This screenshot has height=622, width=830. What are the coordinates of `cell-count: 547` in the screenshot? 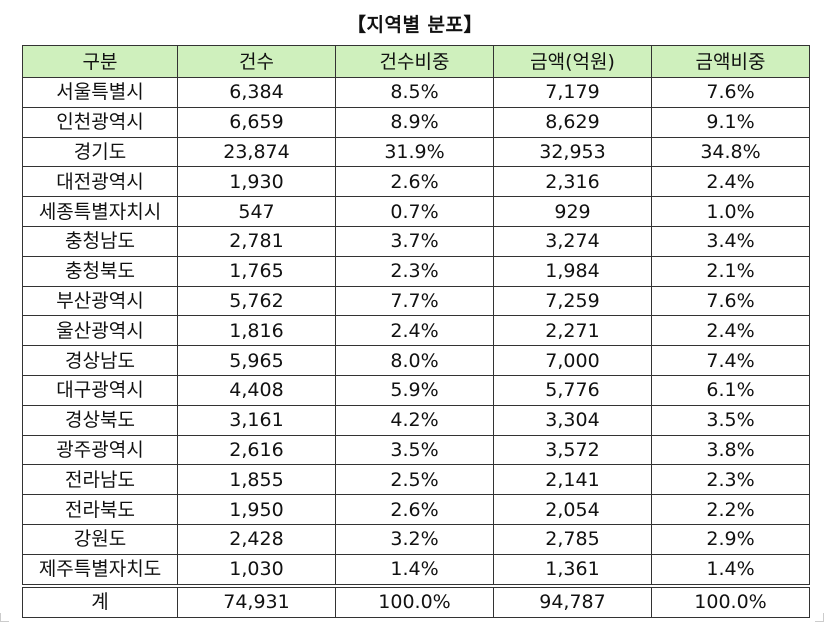 It's located at (256, 211).